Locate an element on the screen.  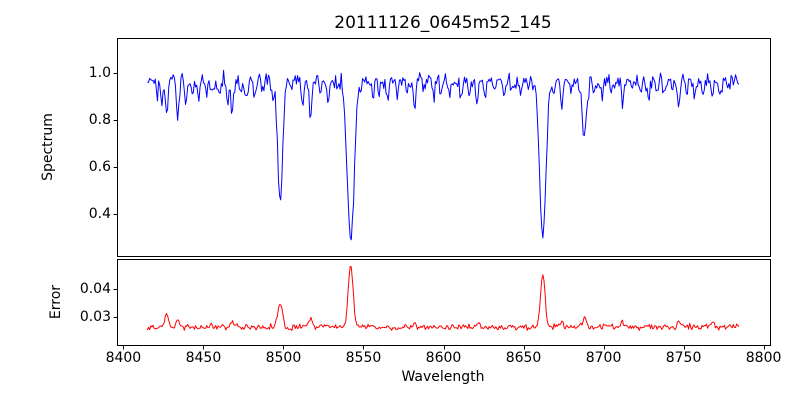
x-tick-label: 8800 is located at coordinates (763, 358).